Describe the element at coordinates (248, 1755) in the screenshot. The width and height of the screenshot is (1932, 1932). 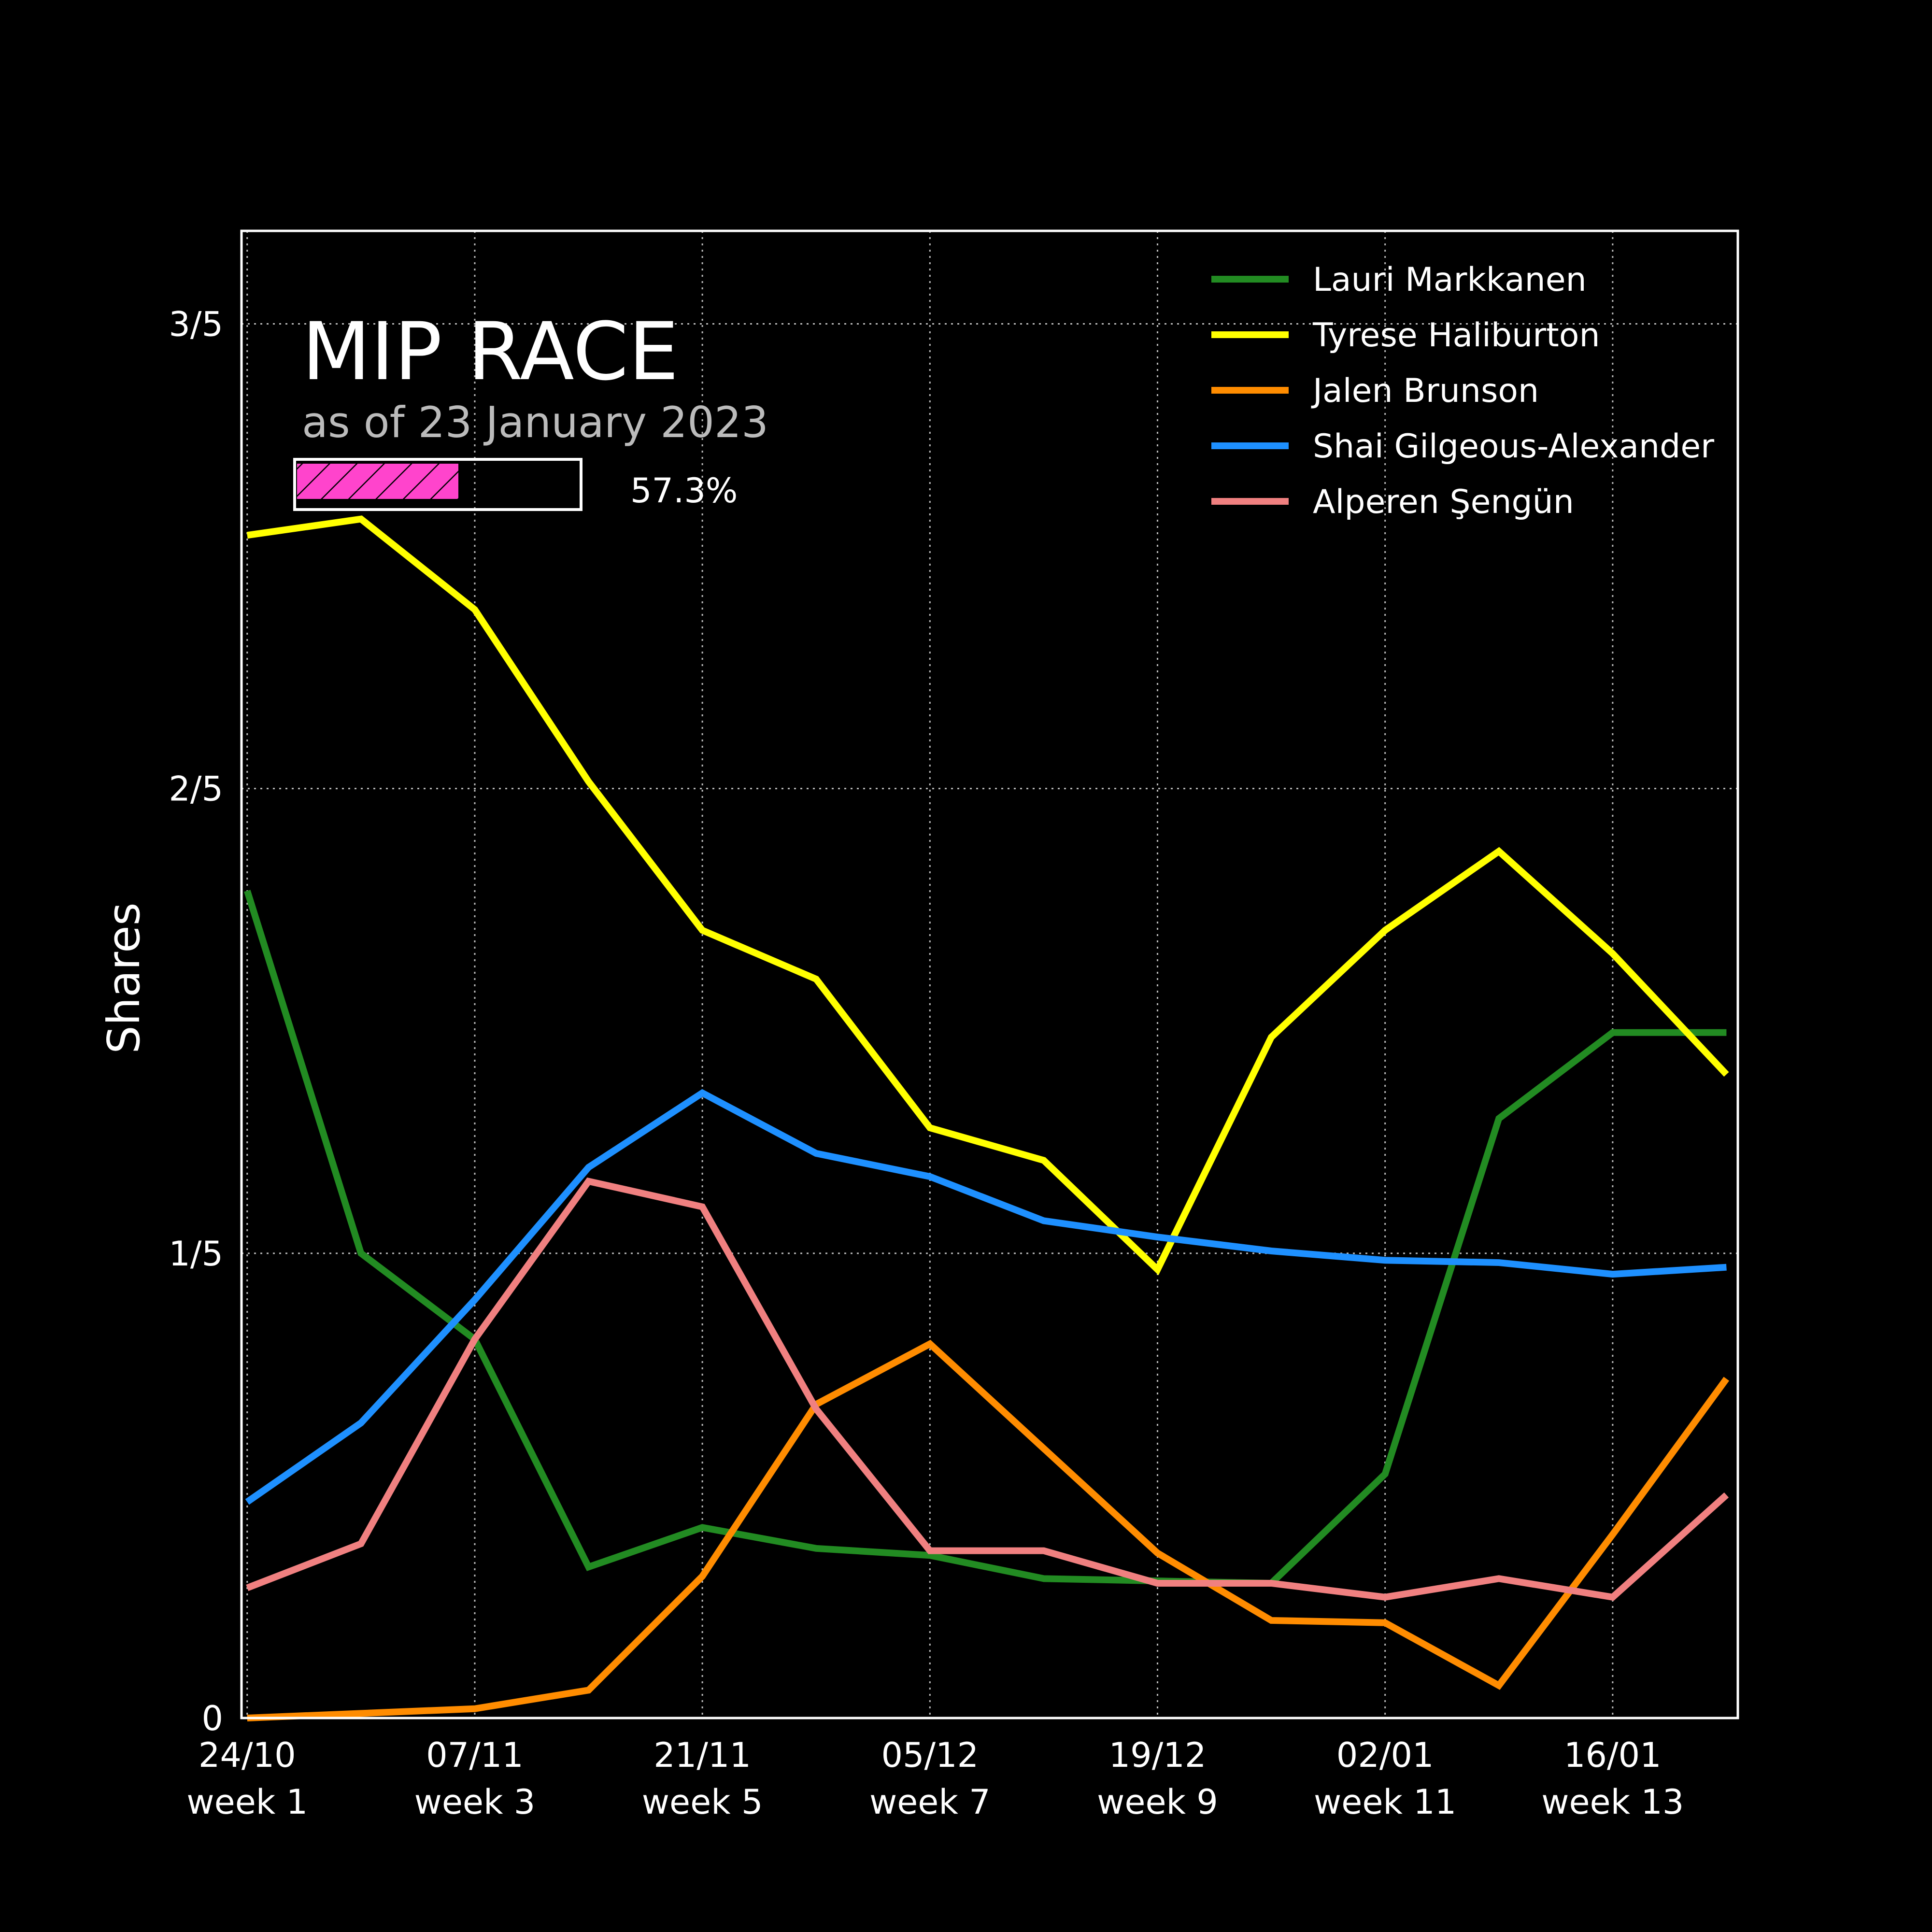
I see `x-tick-label-date: 24/10` at that location.